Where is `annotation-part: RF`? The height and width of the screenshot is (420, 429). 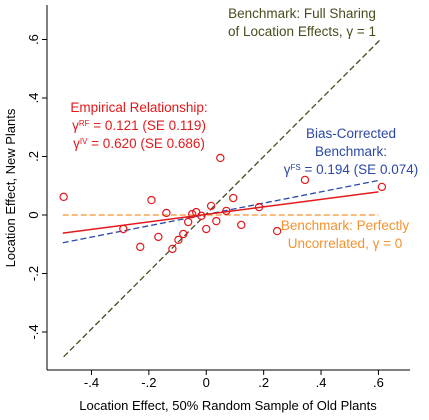
annotation-part: RF is located at coordinates (84, 123).